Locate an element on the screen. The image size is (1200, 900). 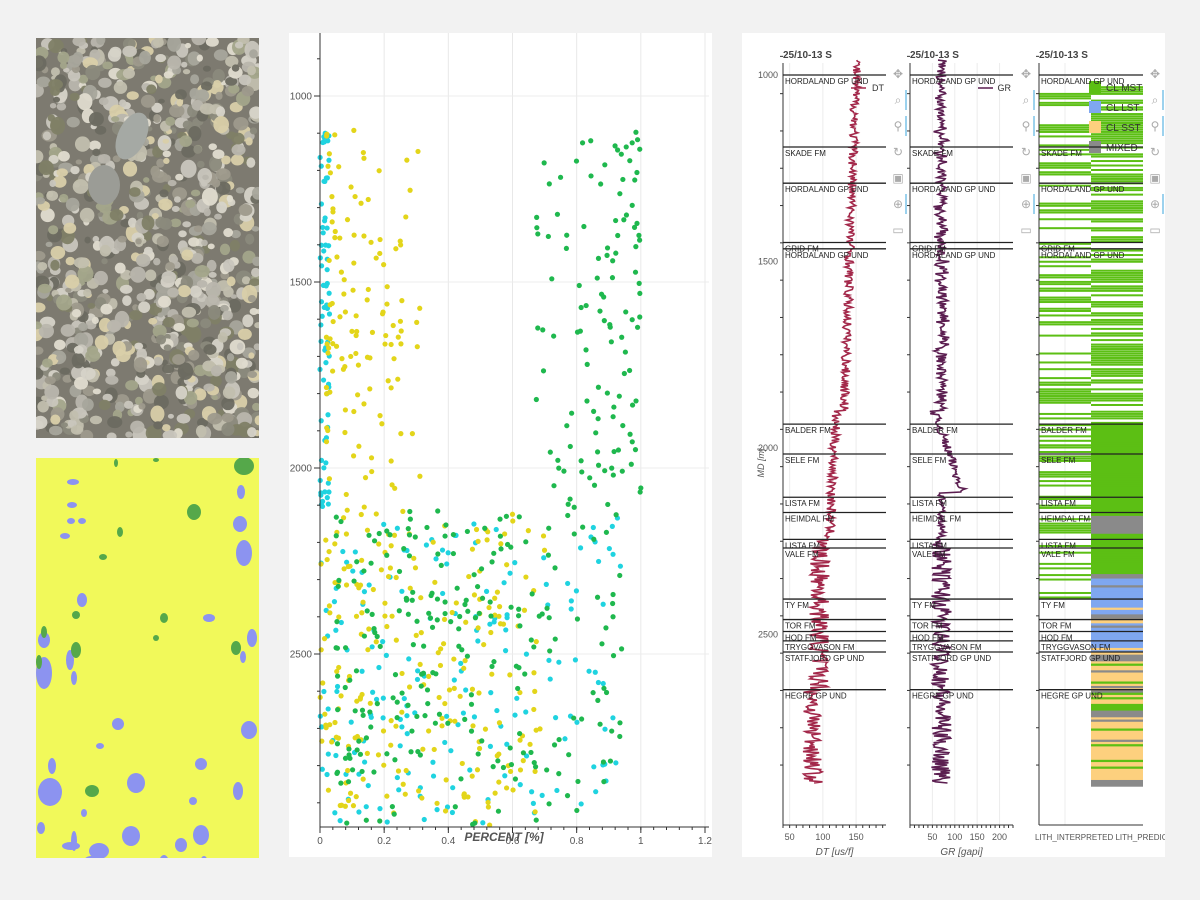
sand-grain-image is located at coordinates (147, 238).